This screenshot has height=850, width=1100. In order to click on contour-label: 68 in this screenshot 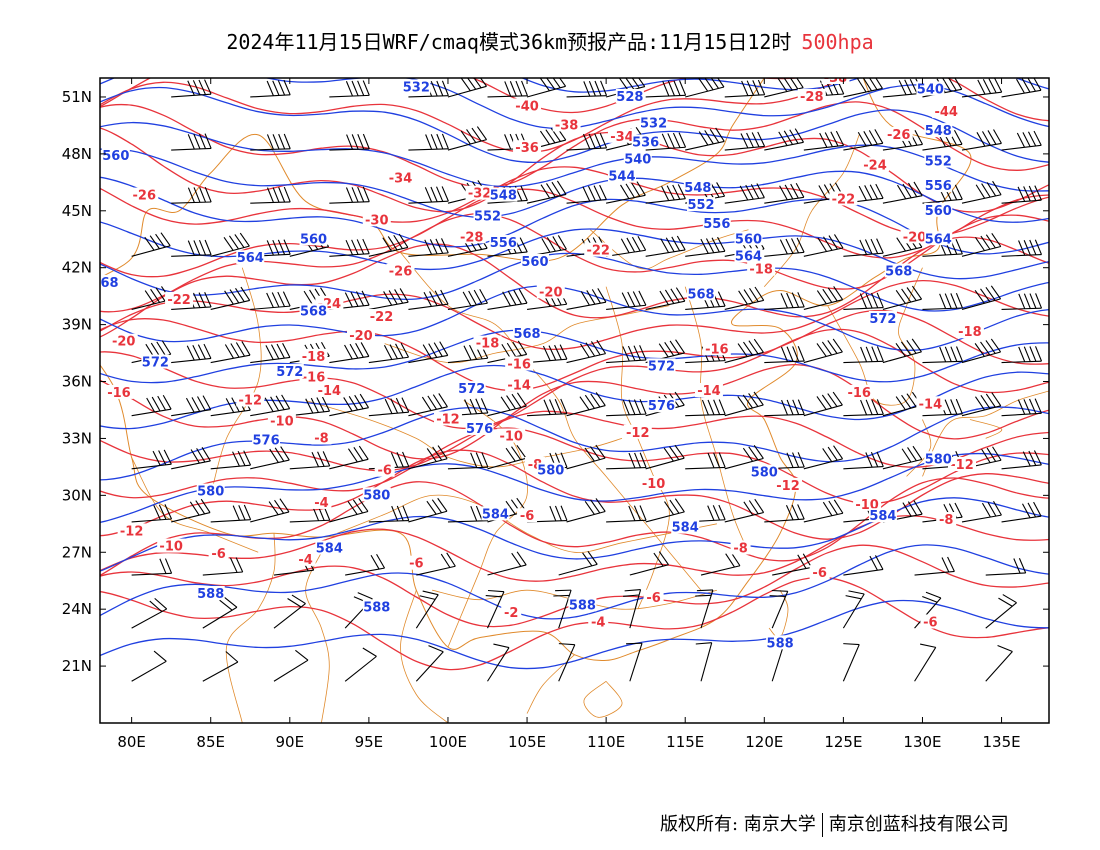, I will do `click(109, 283)`.